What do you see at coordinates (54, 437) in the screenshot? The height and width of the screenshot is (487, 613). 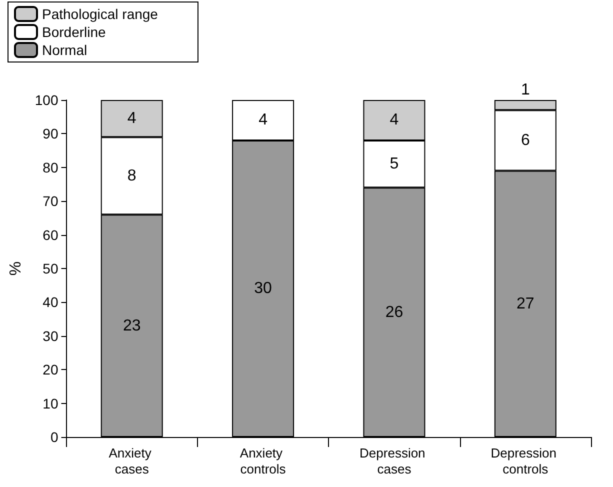 I see `y-tick-label: 0` at bounding box center [54, 437].